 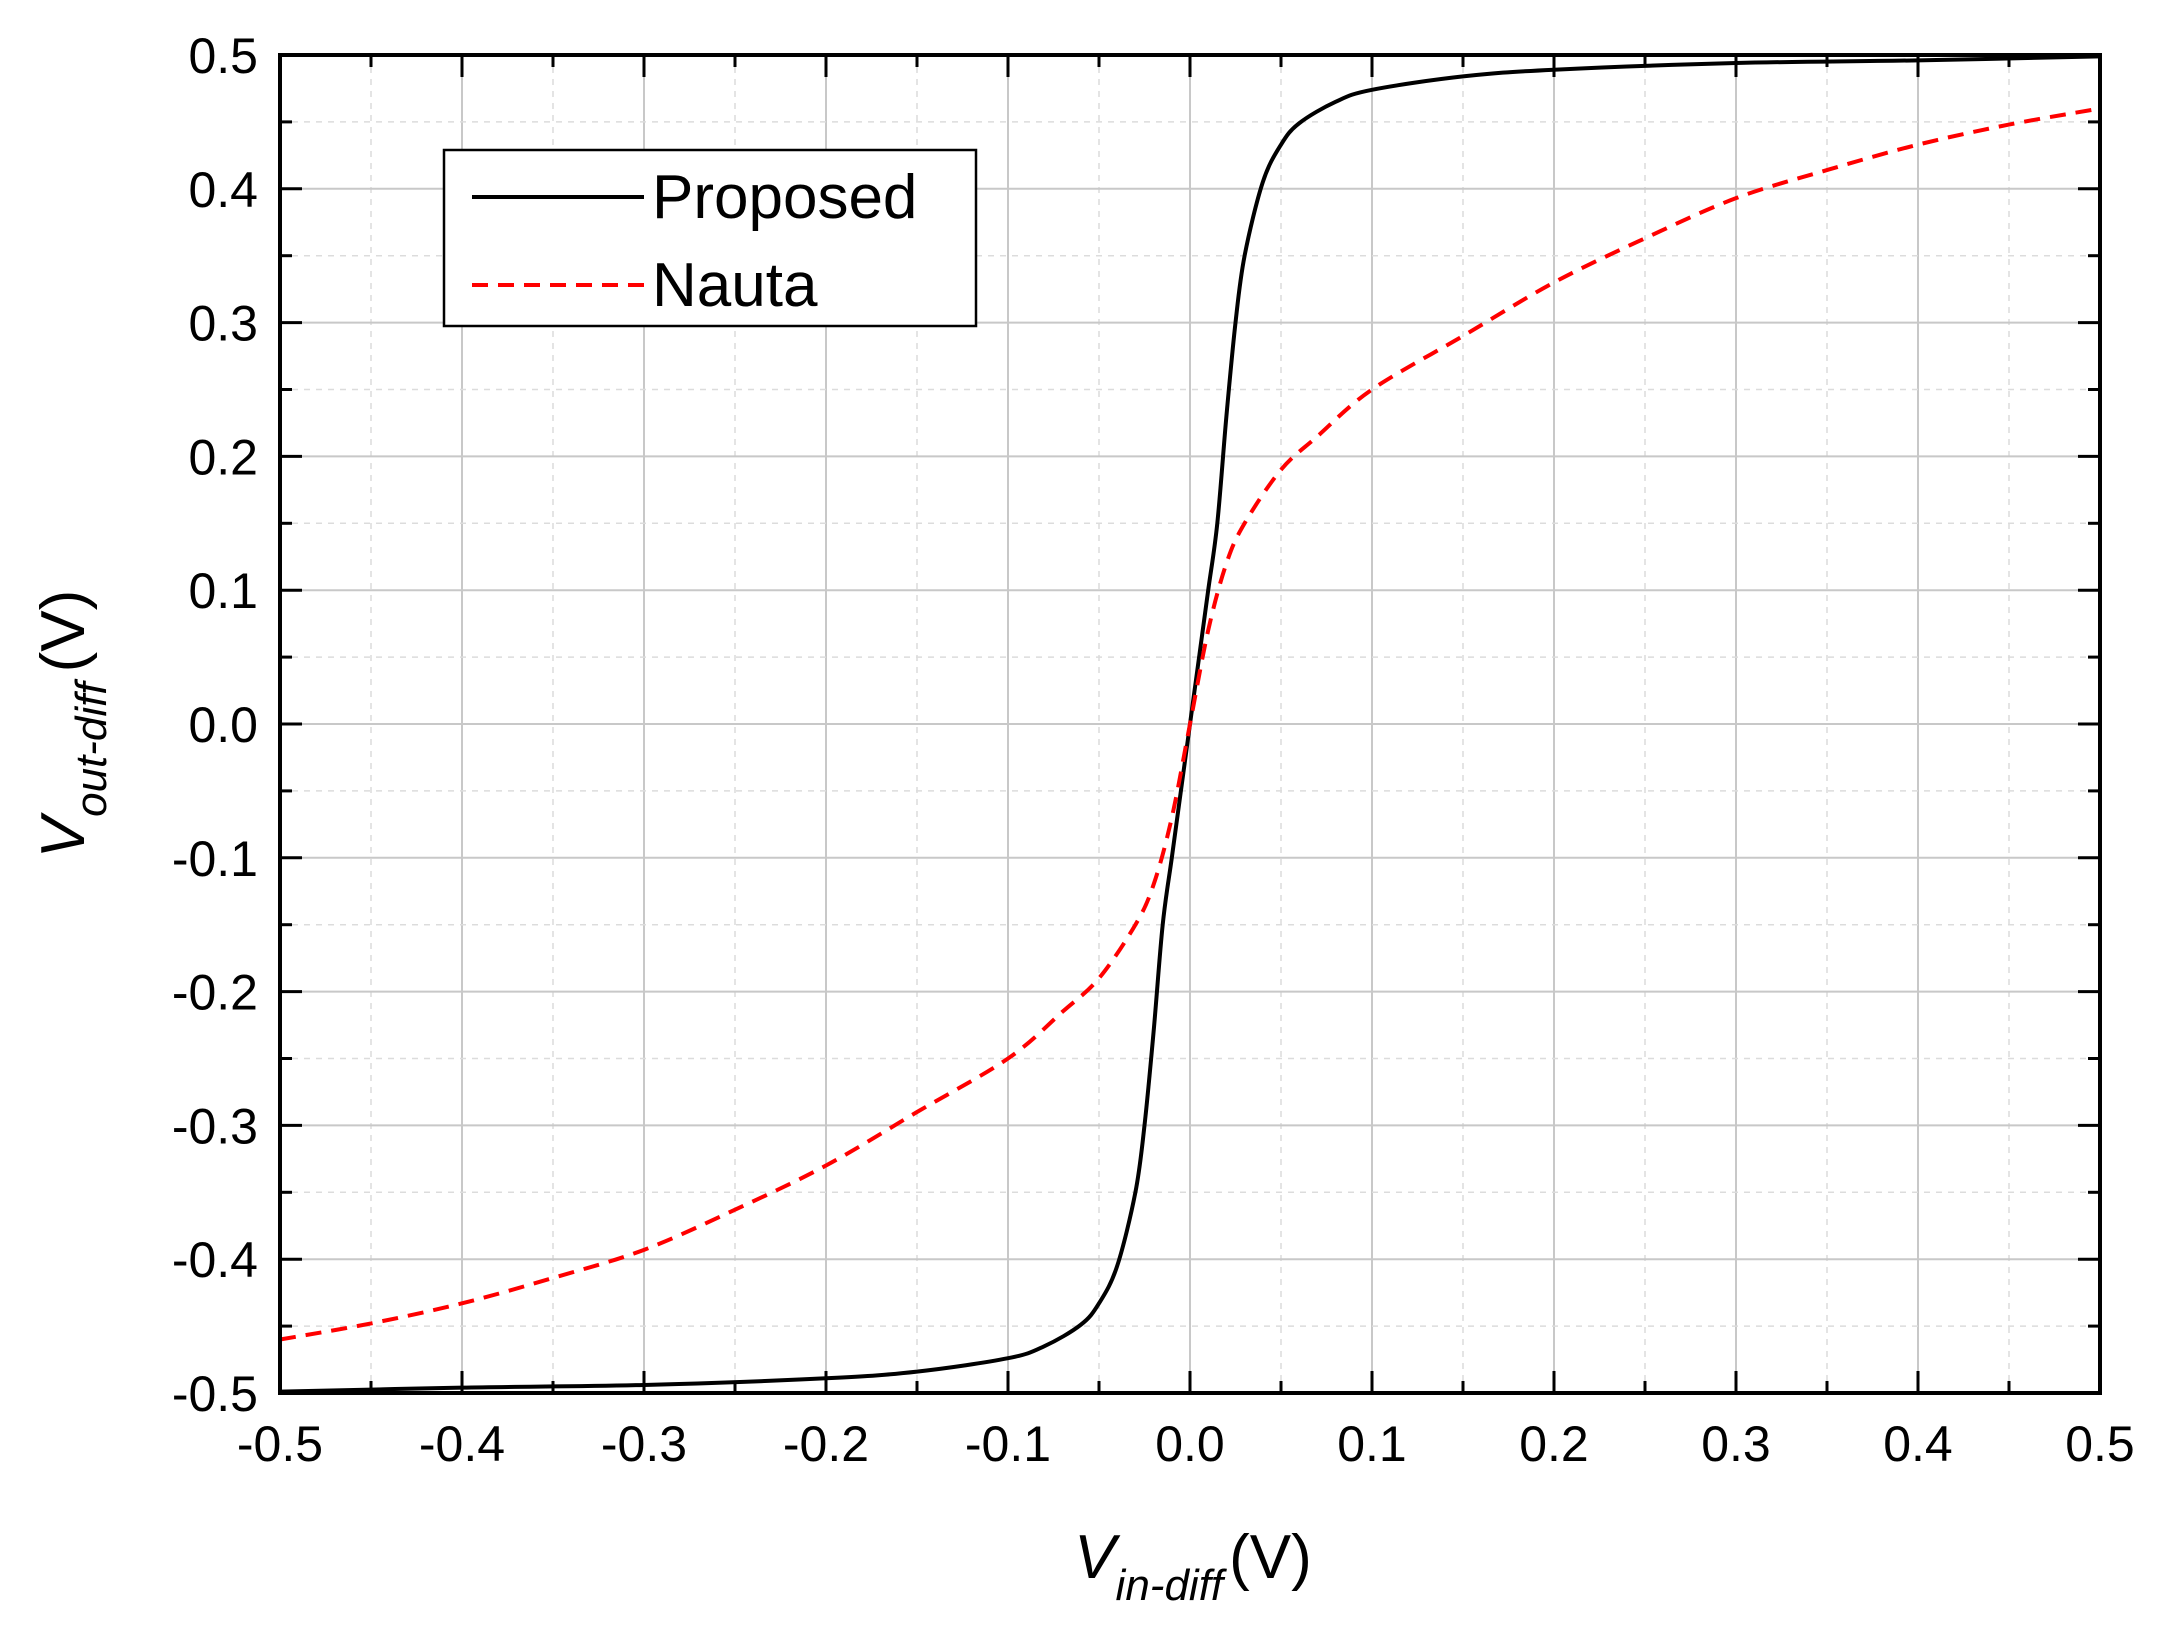 I want to click on y-tick-label: -0.1, so click(x=215, y=859).